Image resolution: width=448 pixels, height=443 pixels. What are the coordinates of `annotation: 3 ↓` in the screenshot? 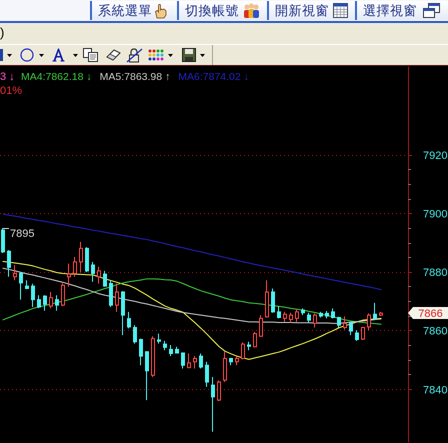 It's located at (7, 76).